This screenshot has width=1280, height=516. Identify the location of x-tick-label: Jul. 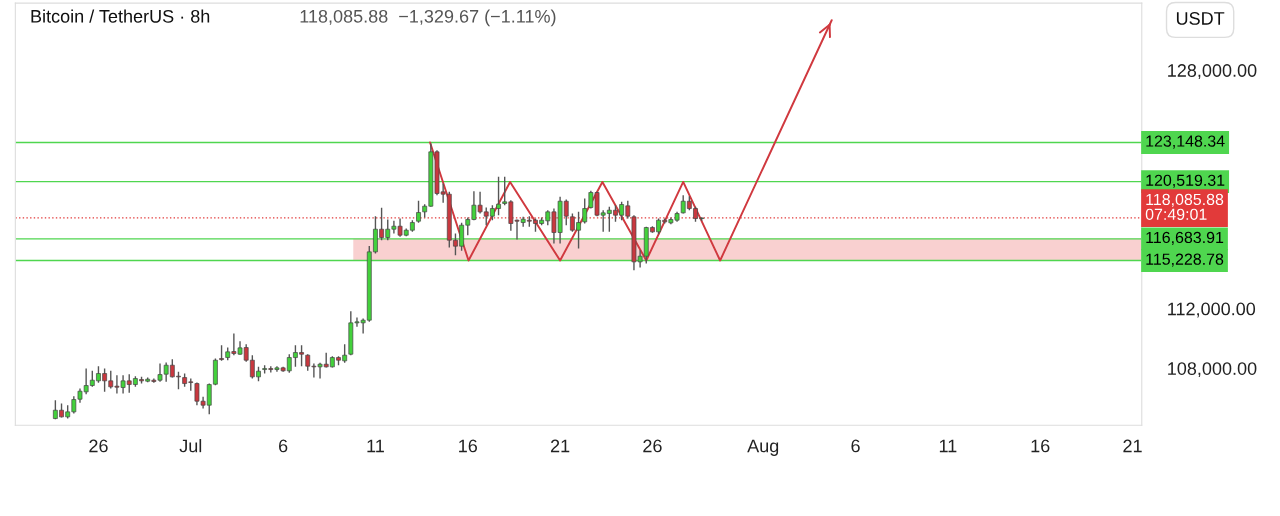
(190, 446).